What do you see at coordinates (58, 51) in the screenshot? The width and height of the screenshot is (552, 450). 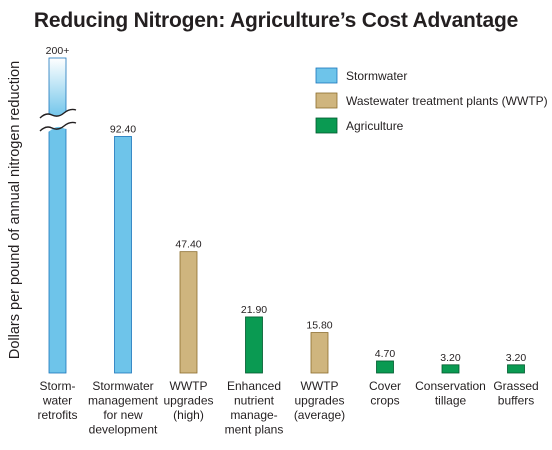 I see `value-label-1: 200+` at bounding box center [58, 51].